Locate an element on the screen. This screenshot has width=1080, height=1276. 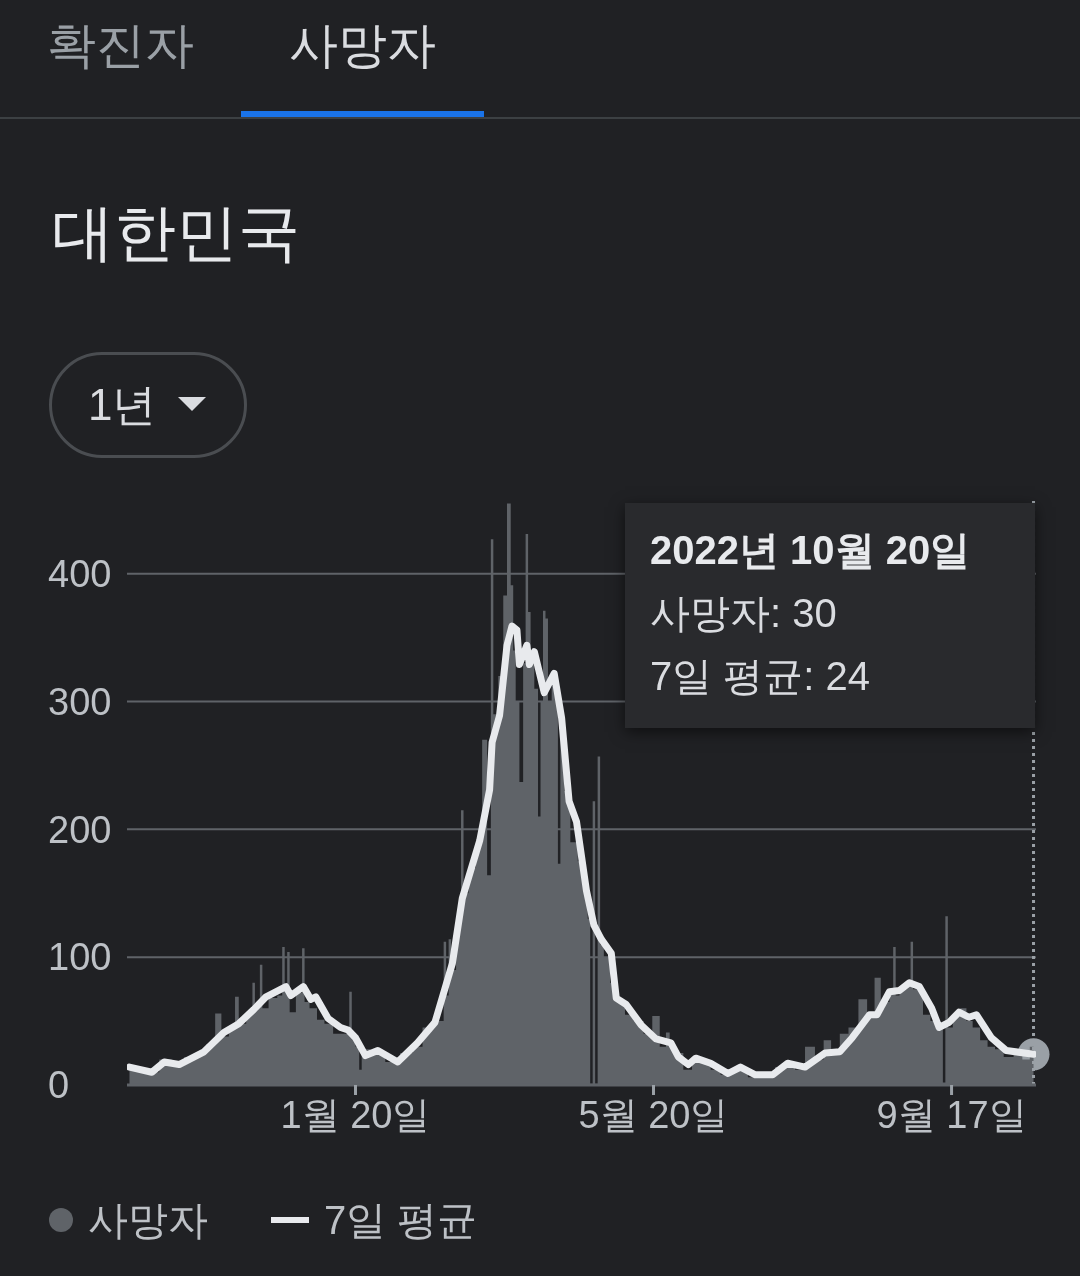
x-tick-label: 5월 20일 is located at coordinates (653, 1114).